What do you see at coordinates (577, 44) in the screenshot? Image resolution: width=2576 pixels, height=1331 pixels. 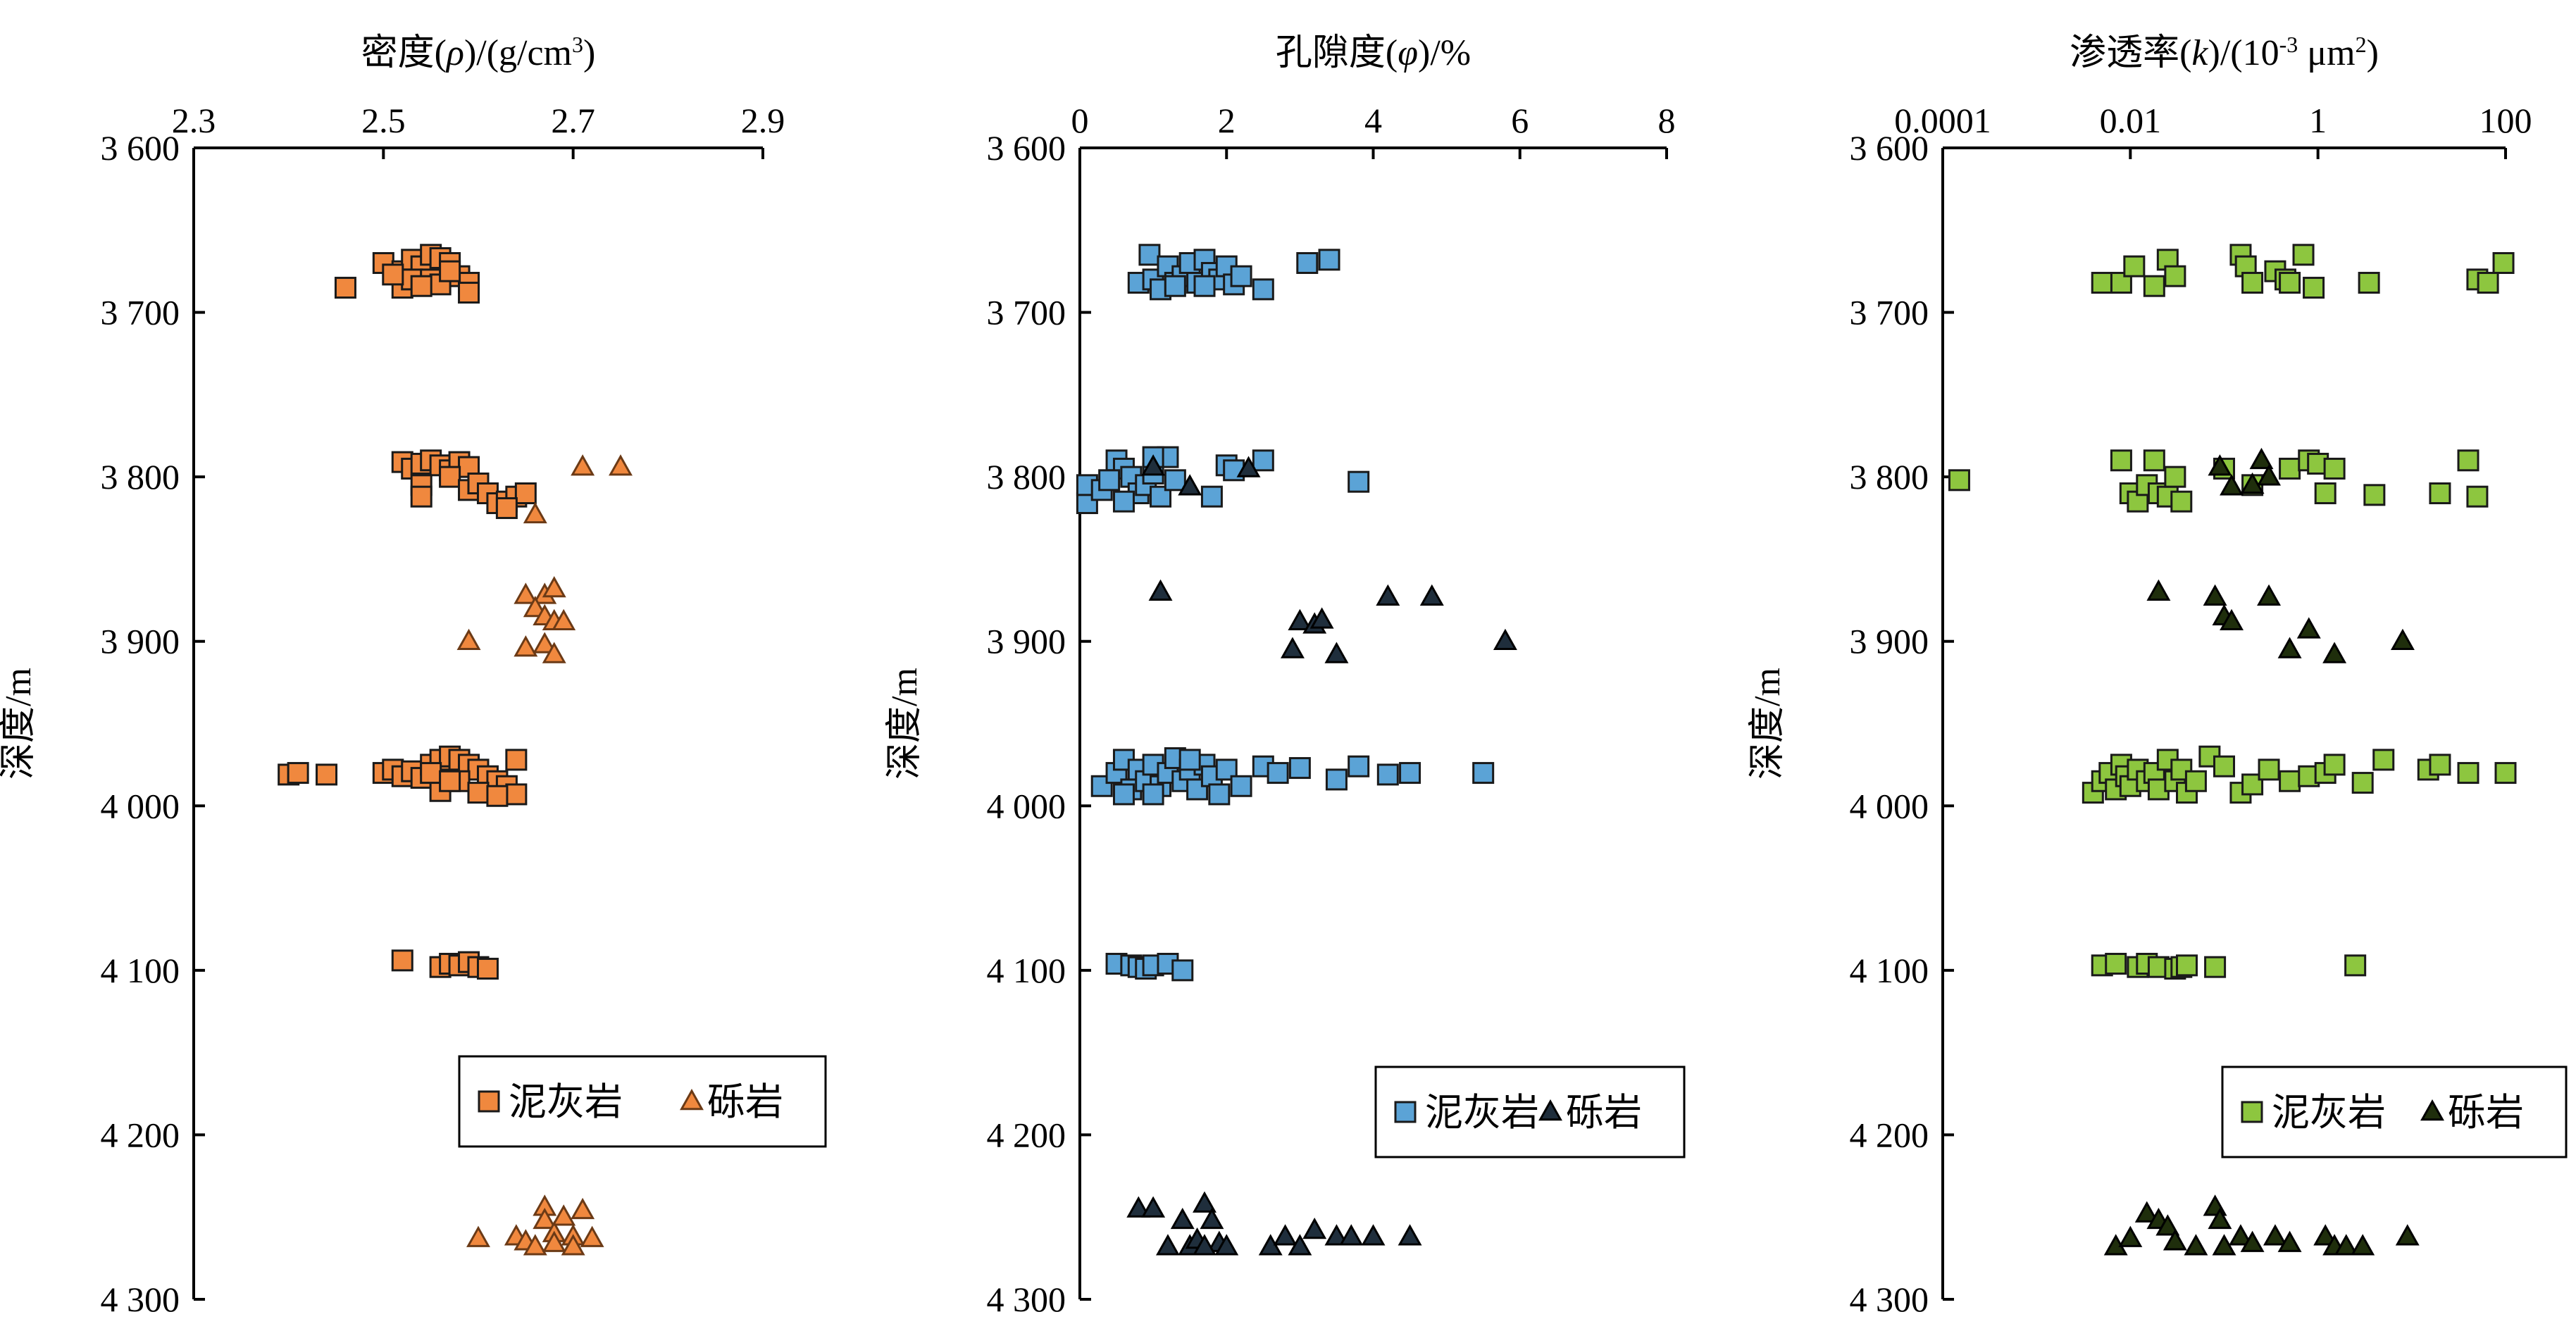 I see `x-axis-title-part: 3` at bounding box center [577, 44].